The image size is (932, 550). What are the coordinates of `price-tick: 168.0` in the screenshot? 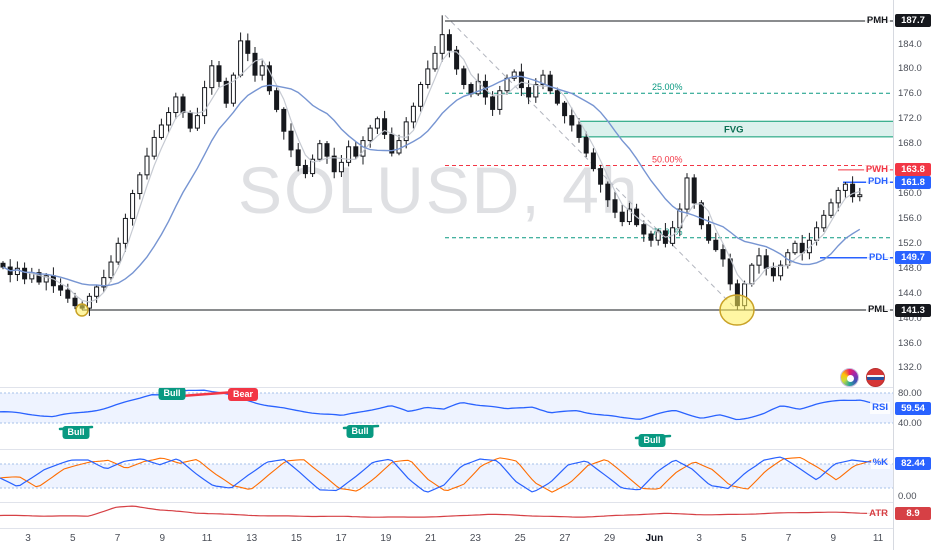 It's located at (910, 144).